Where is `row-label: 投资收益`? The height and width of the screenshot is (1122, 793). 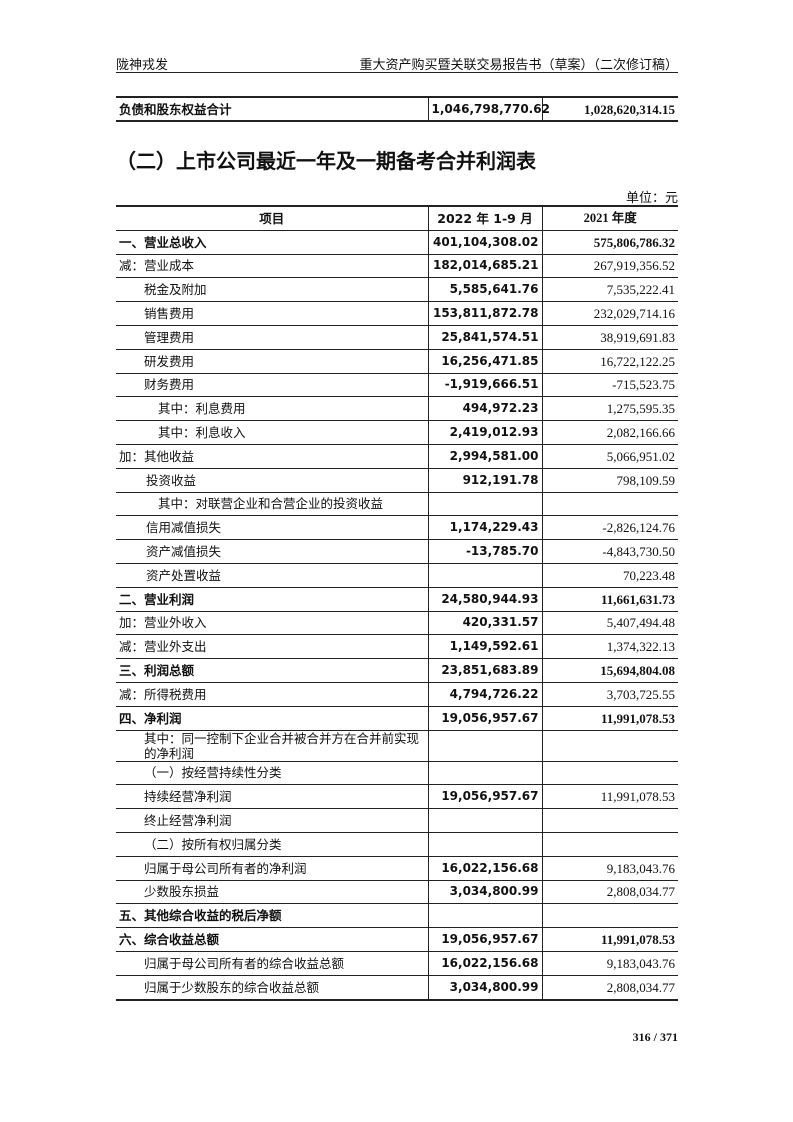 row-label: 投资收益 is located at coordinates (272, 480).